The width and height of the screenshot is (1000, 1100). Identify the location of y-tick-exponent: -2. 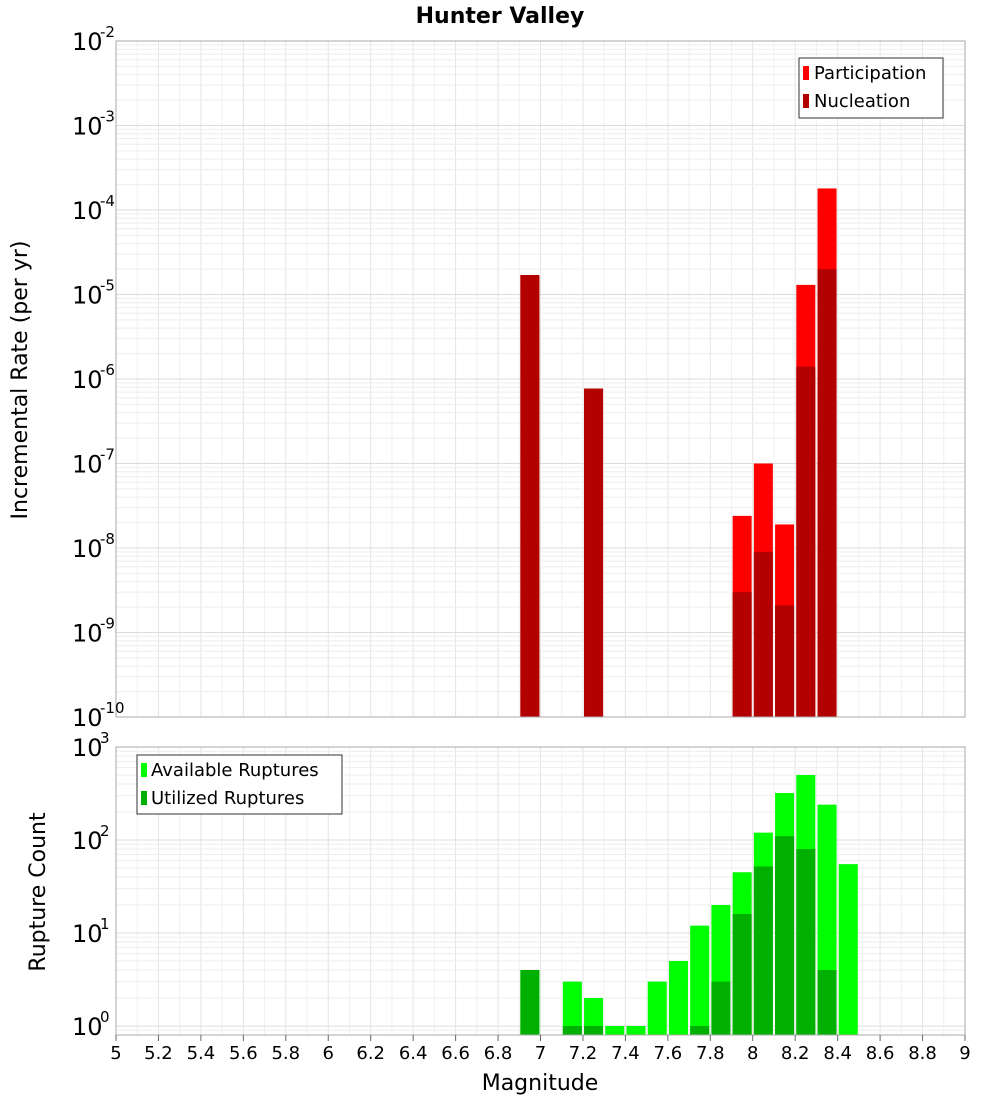
(107, 32).